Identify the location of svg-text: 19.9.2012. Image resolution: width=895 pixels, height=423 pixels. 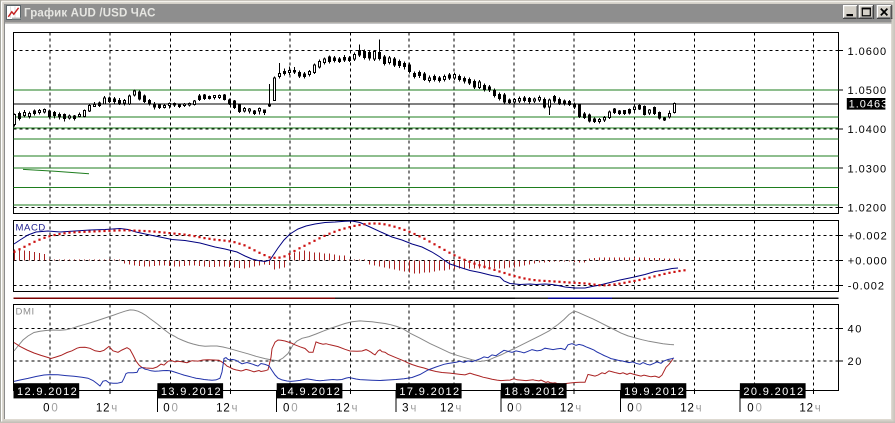
(654, 392).